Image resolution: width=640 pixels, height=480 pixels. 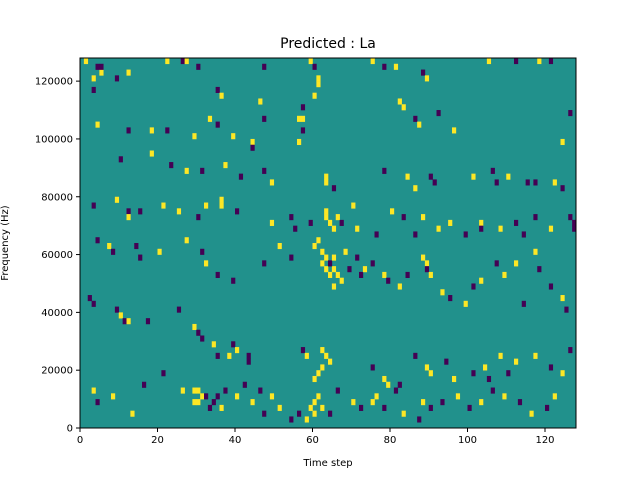 What do you see at coordinates (80, 440) in the screenshot?
I see `x-tick-label: 0` at bounding box center [80, 440].